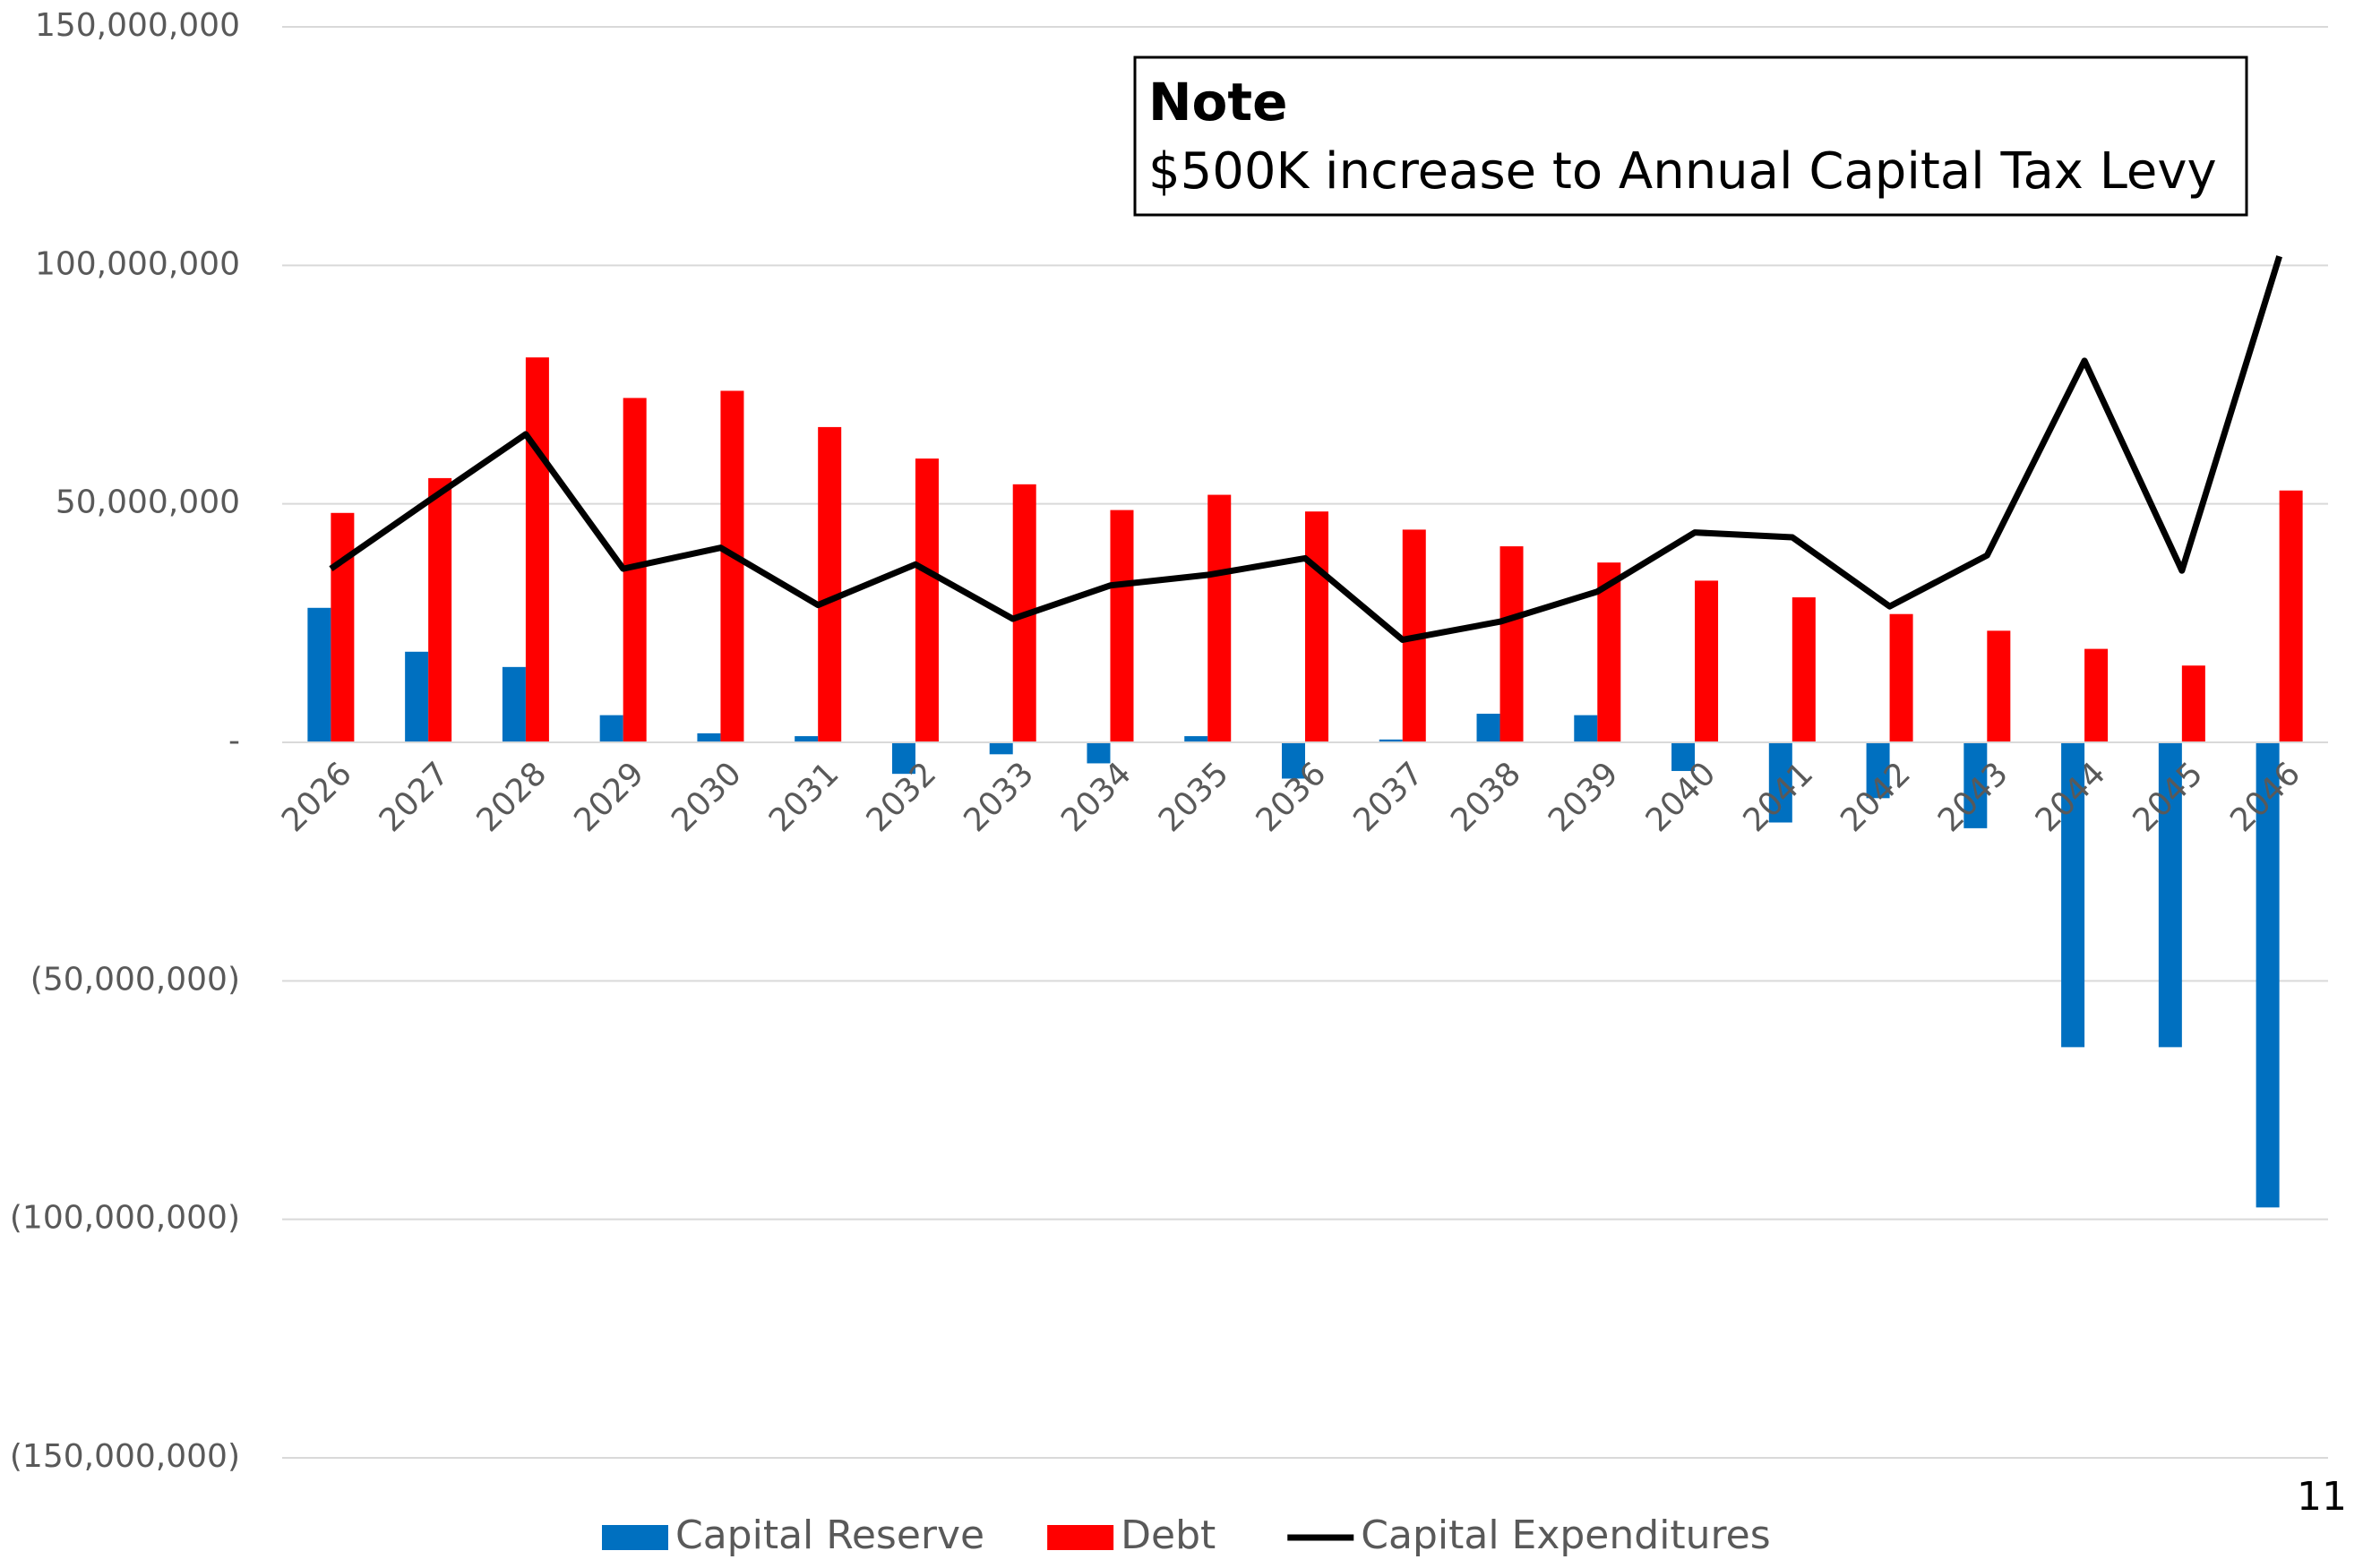 The image size is (2363, 1568). I want to click on legend-label: Capital Reserve, so click(830, 1535).